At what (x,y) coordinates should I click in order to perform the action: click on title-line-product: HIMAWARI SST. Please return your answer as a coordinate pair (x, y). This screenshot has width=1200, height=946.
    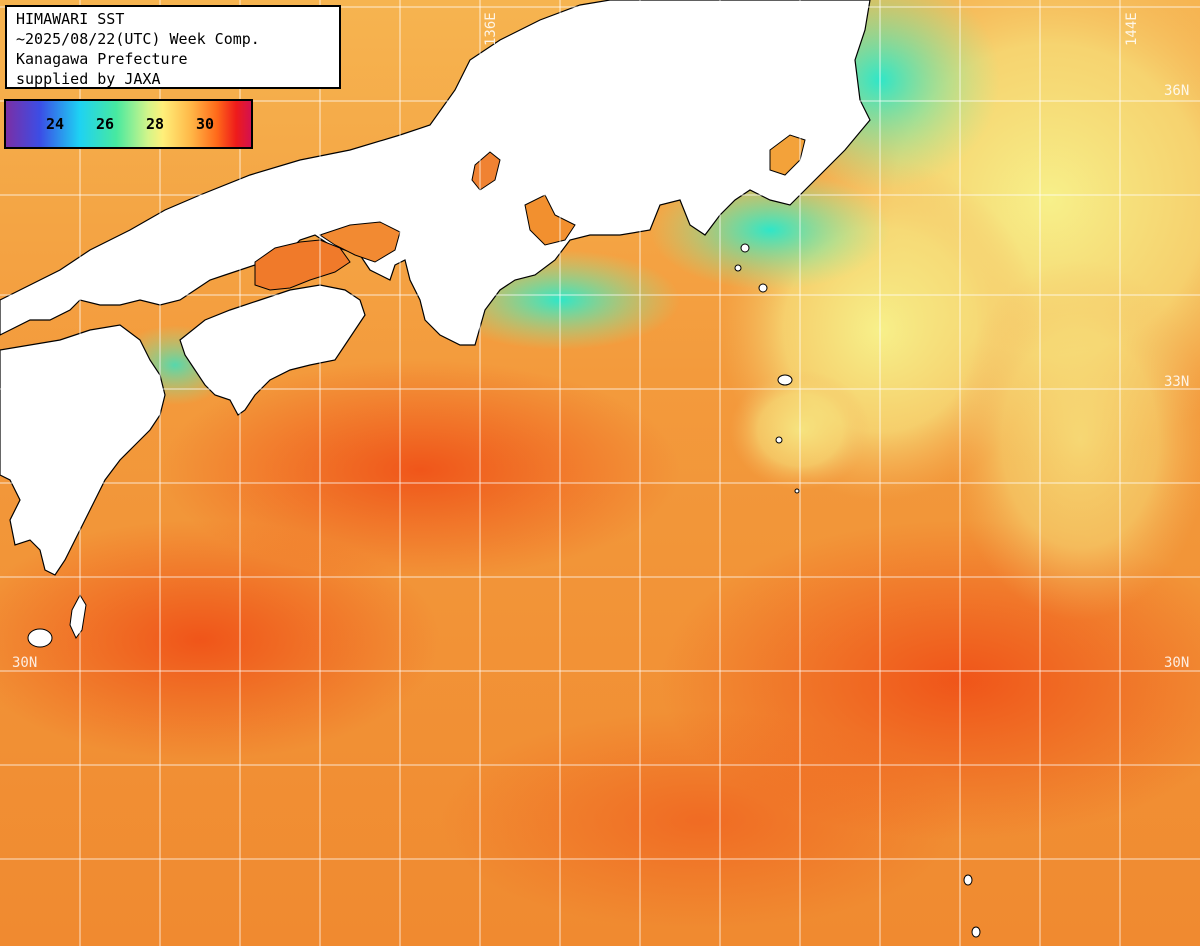
    Looking at the image, I should click on (70, 19).